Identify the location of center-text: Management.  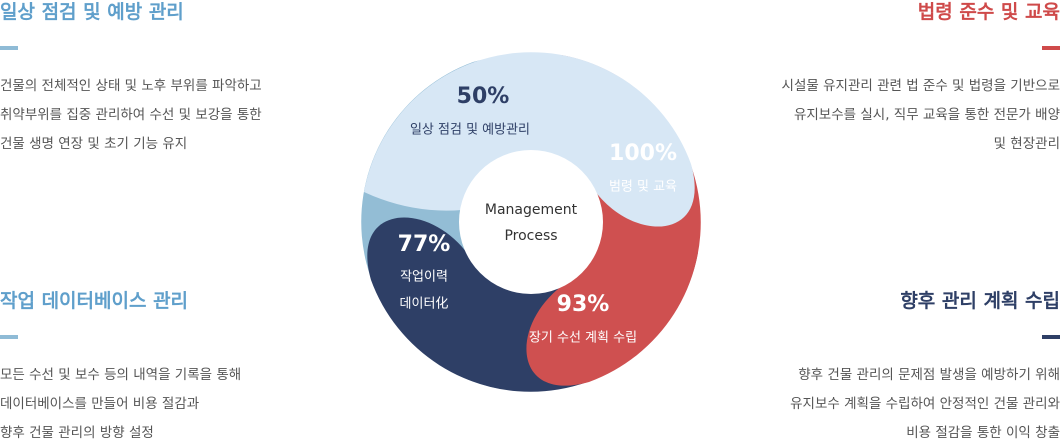
(531, 210).